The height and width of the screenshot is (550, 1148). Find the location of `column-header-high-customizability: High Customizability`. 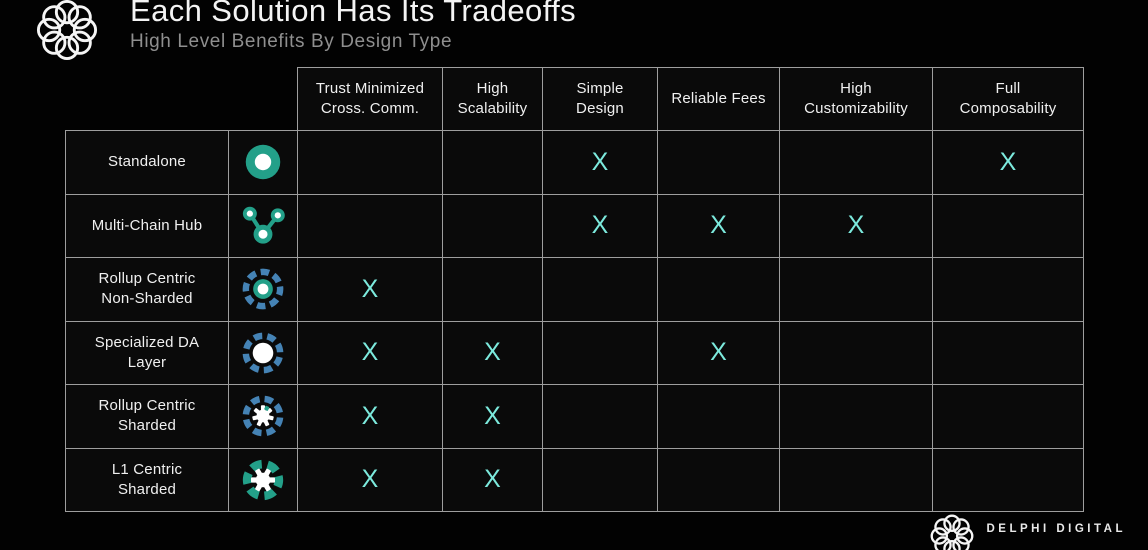

column-header-high-customizability: High Customizability is located at coordinates (856, 99).